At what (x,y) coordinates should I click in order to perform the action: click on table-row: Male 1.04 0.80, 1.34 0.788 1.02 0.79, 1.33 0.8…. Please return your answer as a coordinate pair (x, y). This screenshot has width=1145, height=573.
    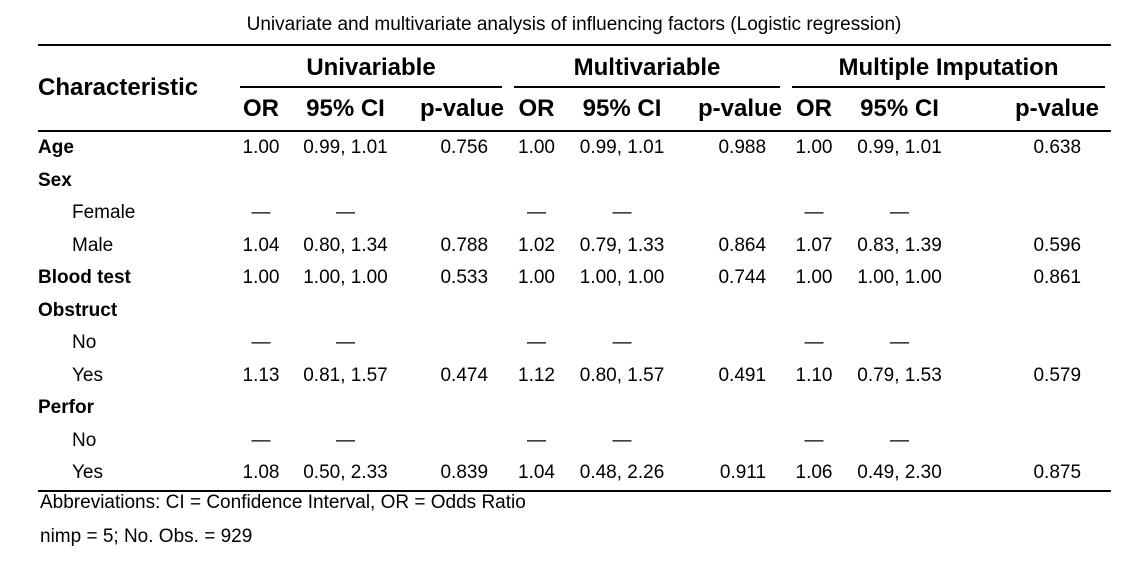
    Looking at the image, I should click on (574, 246).